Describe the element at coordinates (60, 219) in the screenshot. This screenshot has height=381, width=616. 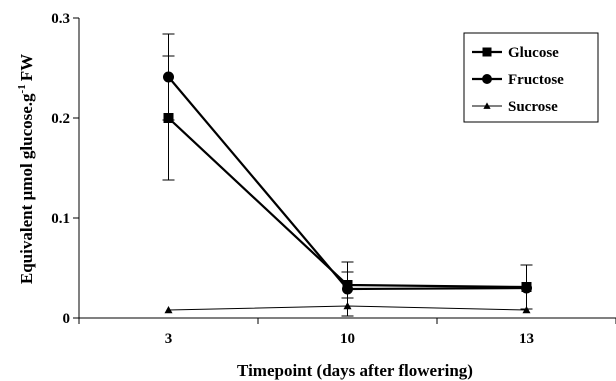
I see `y-tick-label: 0.1` at that location.